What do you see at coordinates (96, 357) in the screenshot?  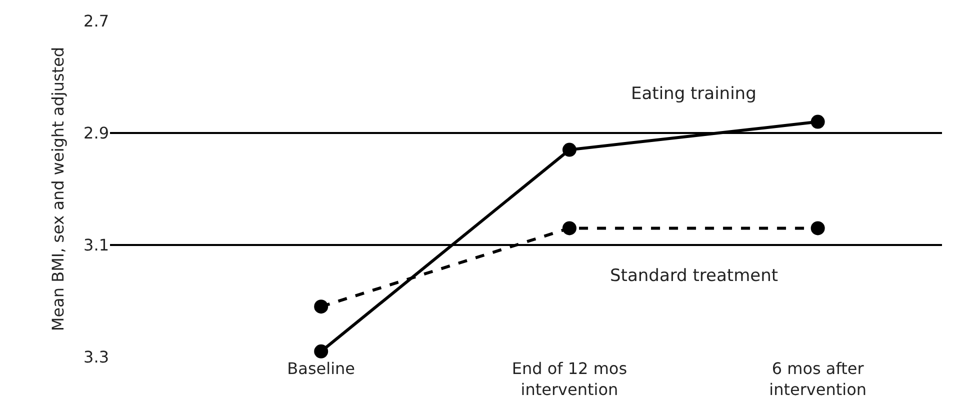 I see `y-tick-label: 3.3` at bounding box center [96, 357].